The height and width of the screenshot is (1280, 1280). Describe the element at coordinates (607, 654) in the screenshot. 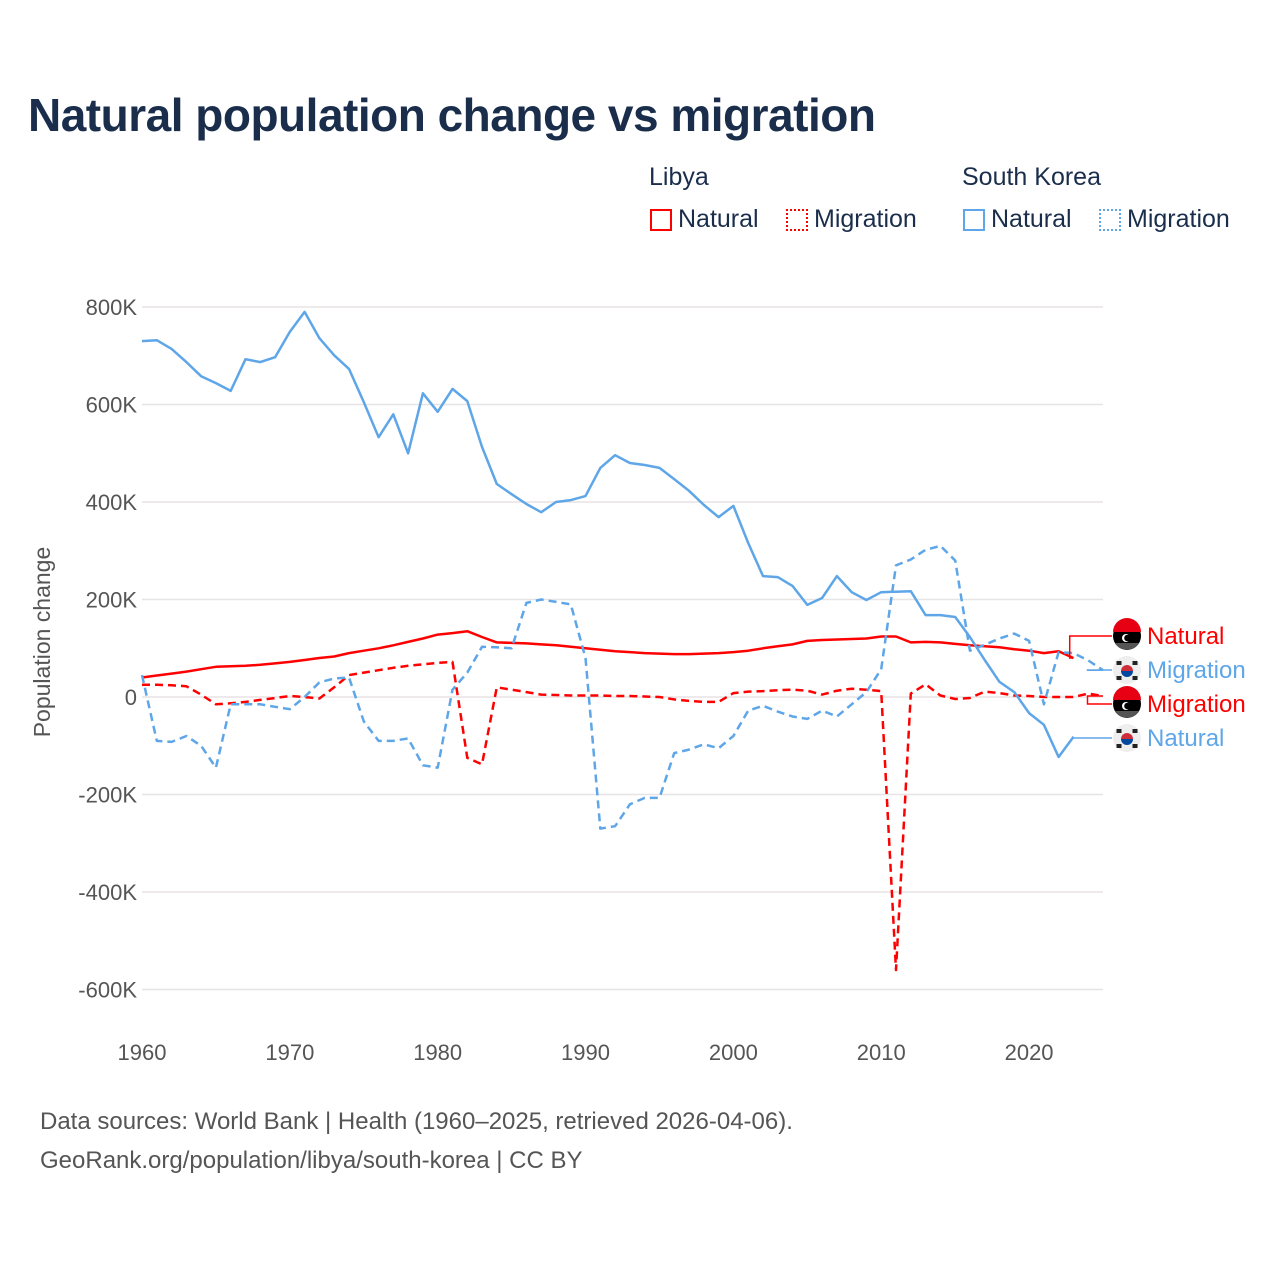

I see `series-line-libya-natural` at that location.